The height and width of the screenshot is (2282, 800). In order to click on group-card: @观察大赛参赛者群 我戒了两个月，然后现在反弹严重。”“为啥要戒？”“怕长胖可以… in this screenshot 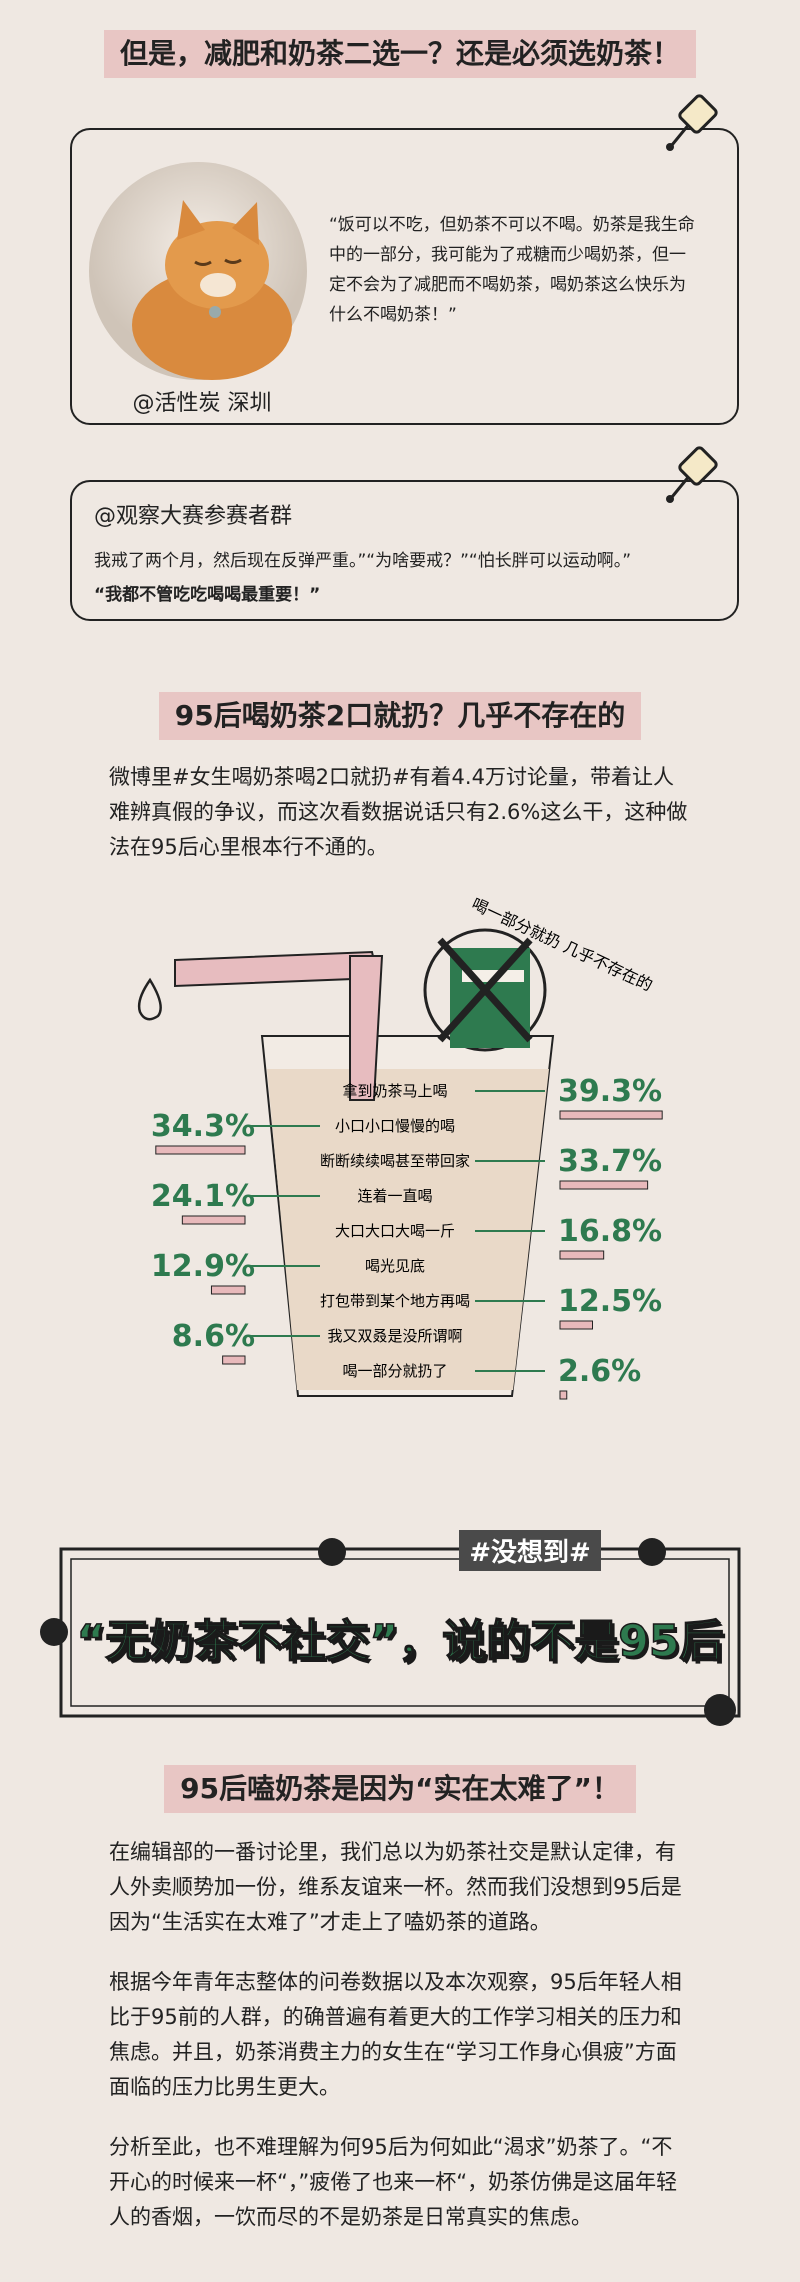, I will do `click(404, 550)`.